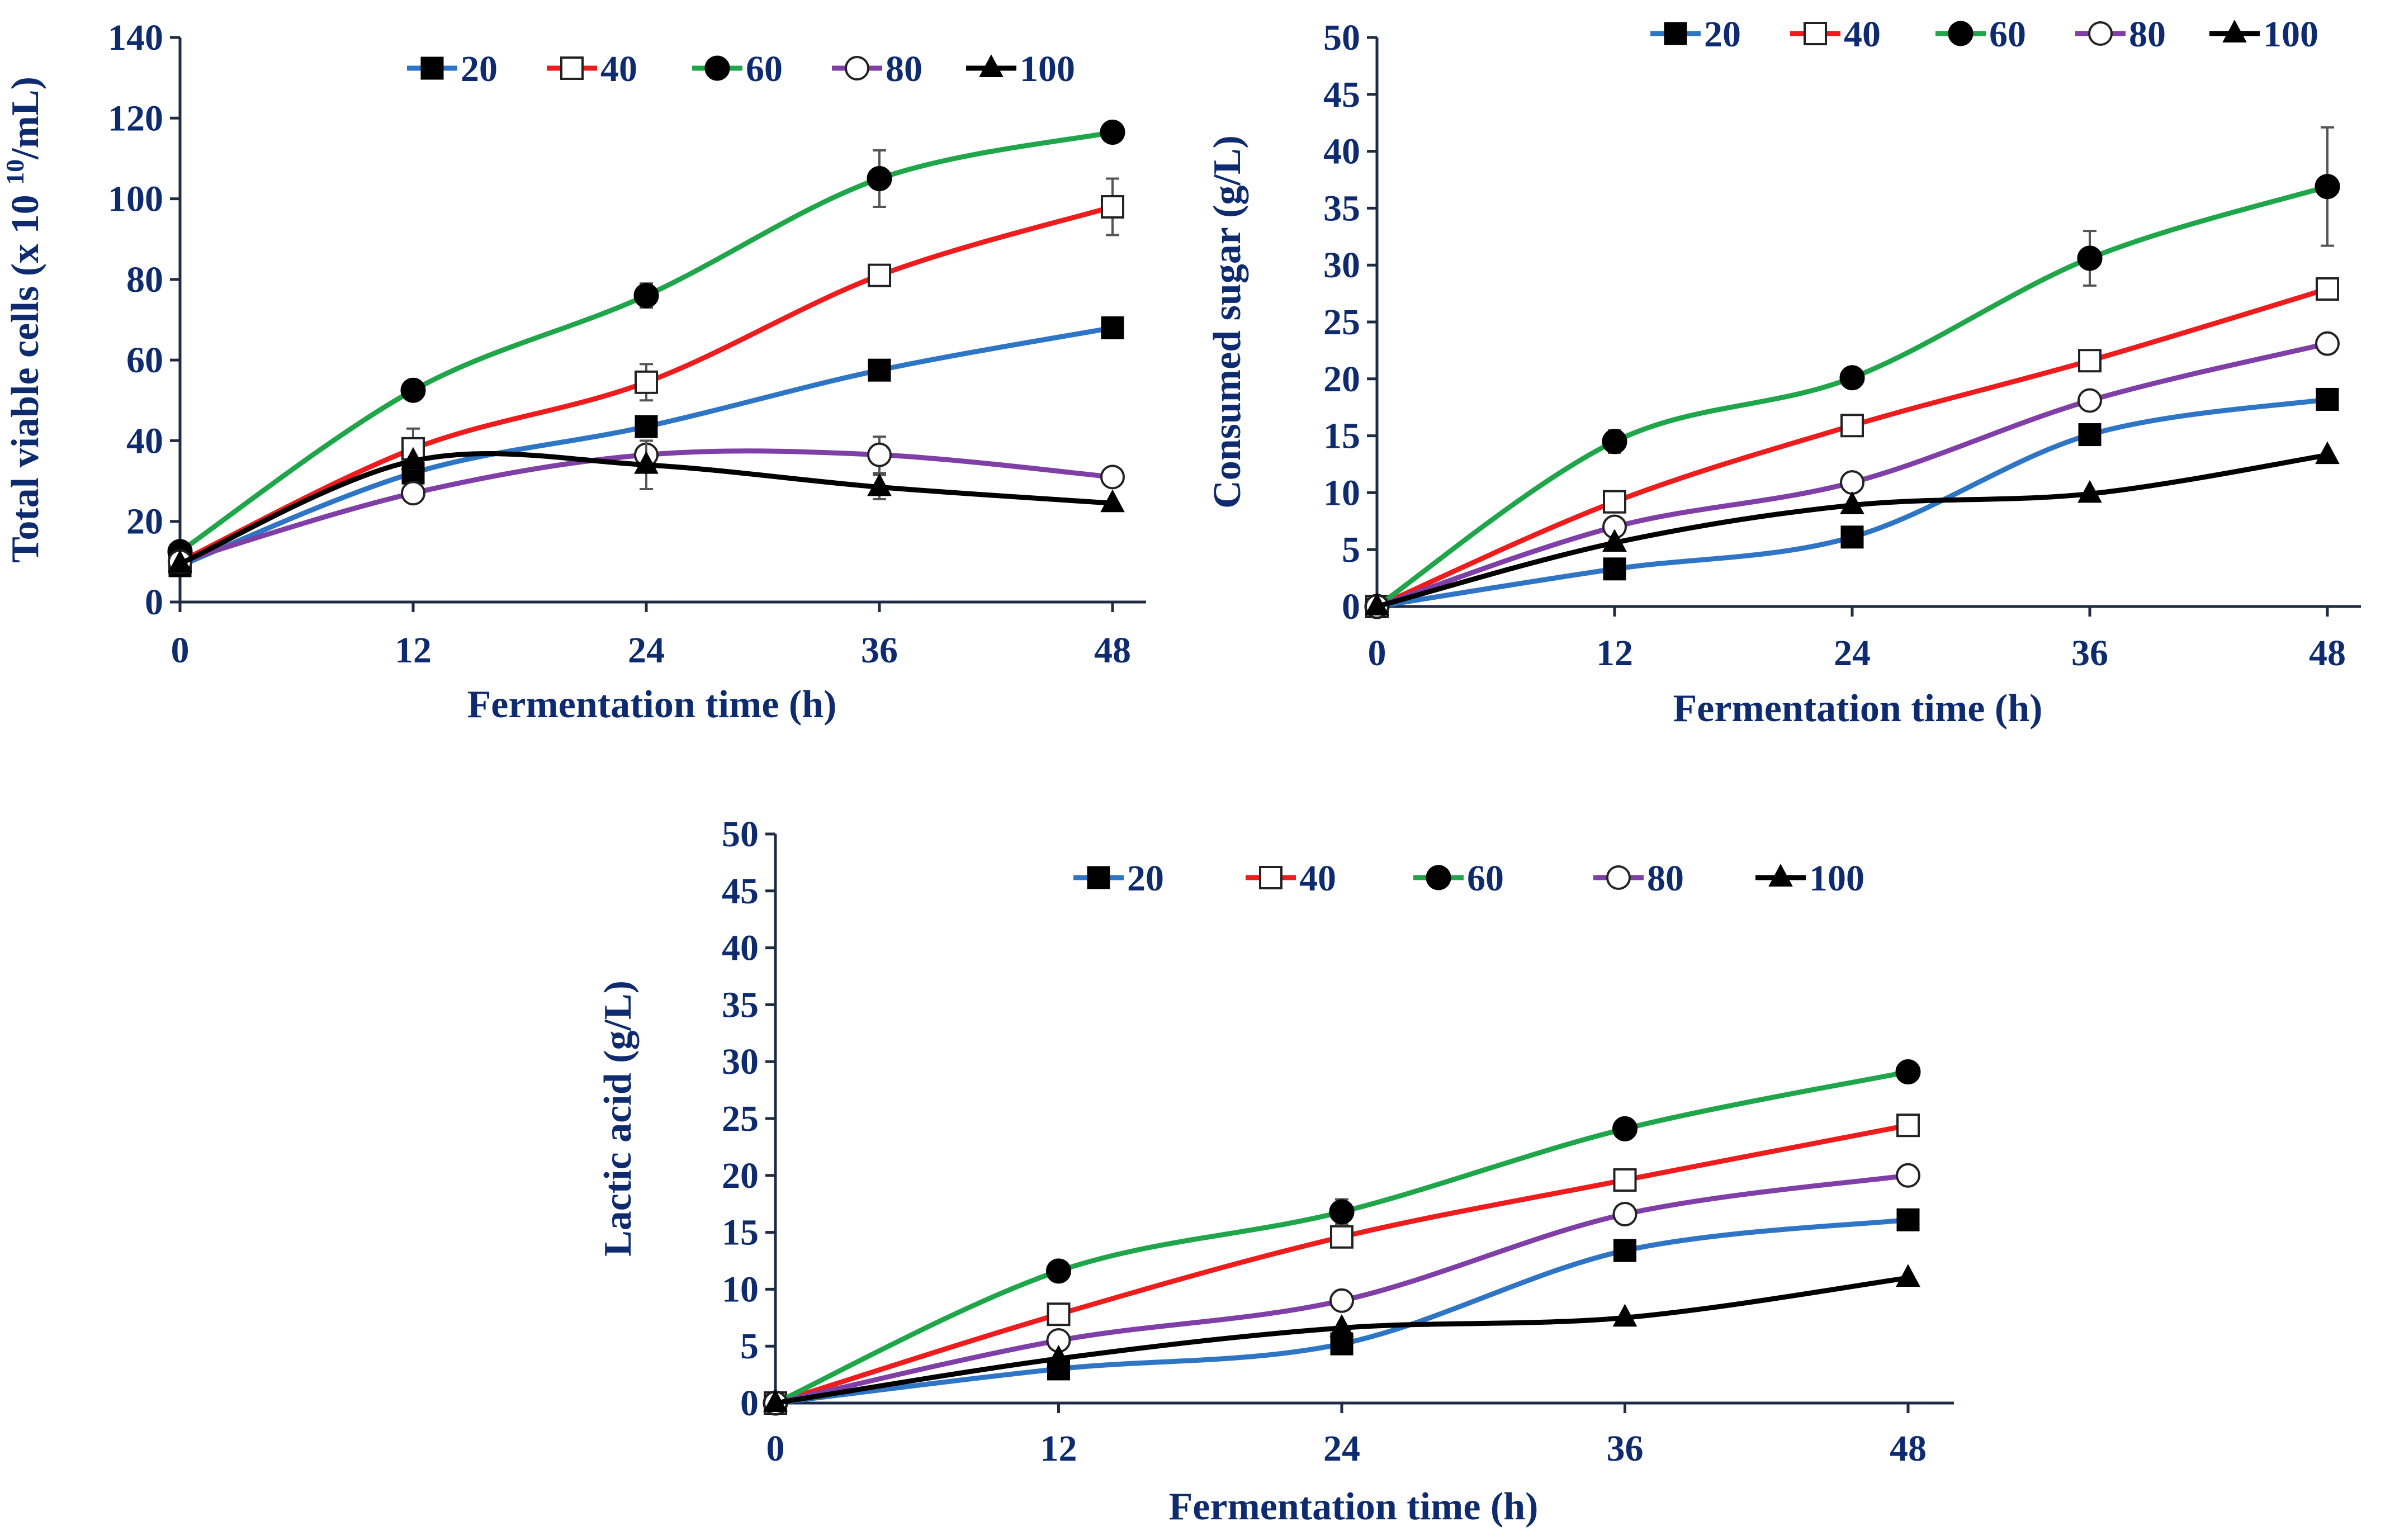 Image resolution: width=2390 pixels, height=1540 pixels. What do you see at coordinates (1341, 322) in the screenshot?
I see `y-tick-label: 25` at bounding box center [1341, 322].